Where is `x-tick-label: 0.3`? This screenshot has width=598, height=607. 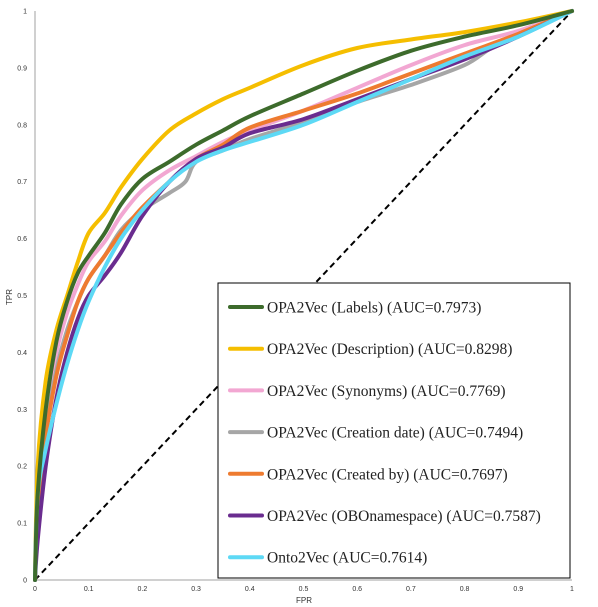
x-tick-label: 0.3 is located at coordinates (196, 589).